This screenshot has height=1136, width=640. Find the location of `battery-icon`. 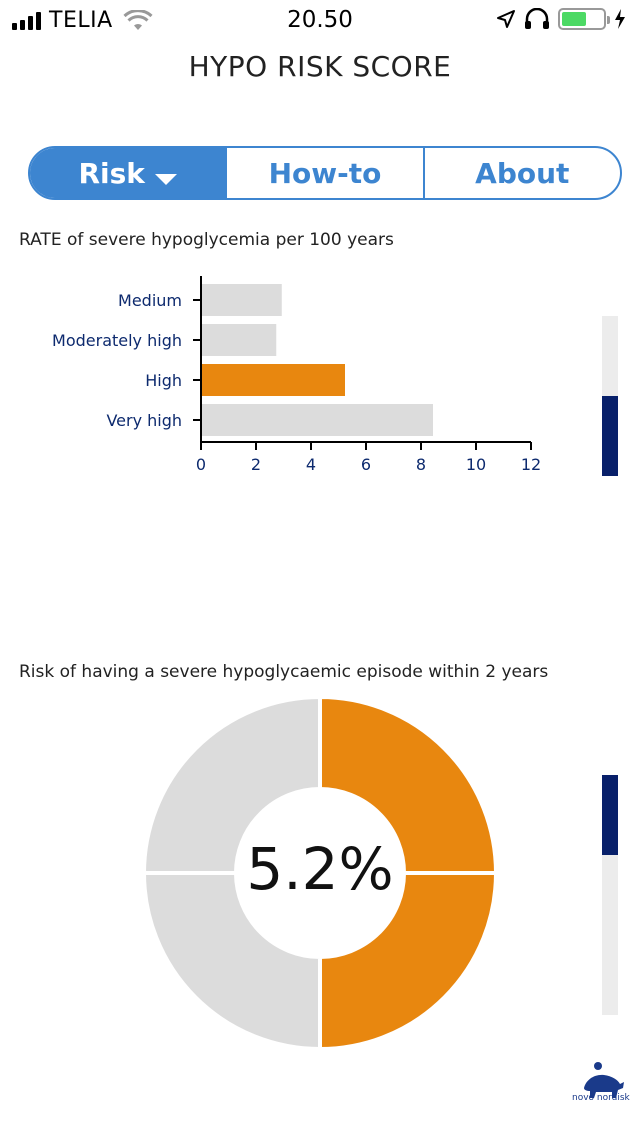

battery-icon is located at coordinates (584, 19).